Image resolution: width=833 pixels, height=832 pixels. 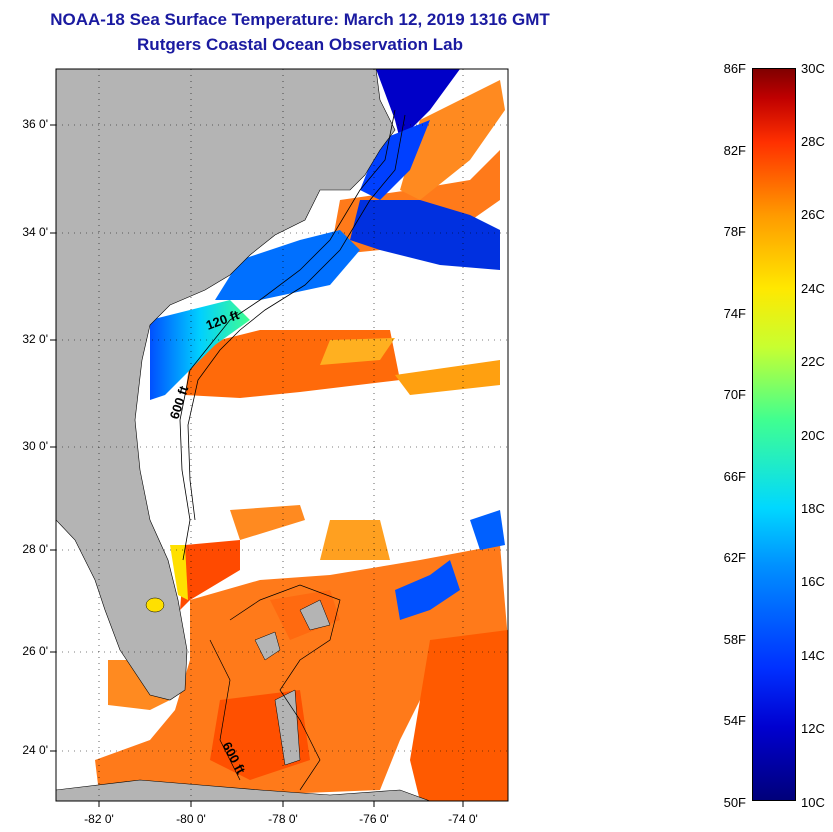 I want to click on colorbar-c-label: 16C, so click(x=813, y=581).